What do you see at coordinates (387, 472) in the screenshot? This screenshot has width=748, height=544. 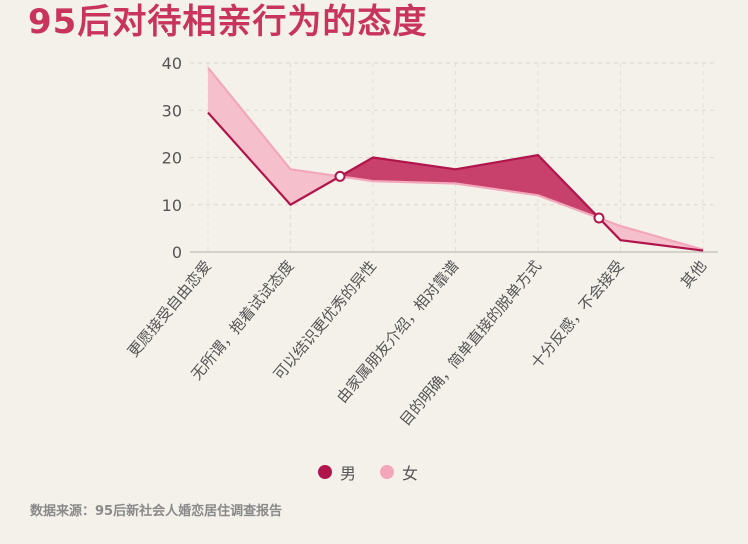 I see `legend-swatch-female` at bounding box center [387, 472].